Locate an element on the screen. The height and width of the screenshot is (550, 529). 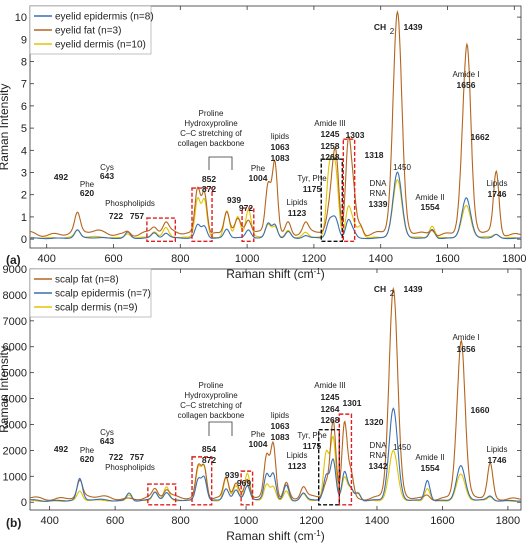
x-tick-label: 400 is located at coordinates (47, 259).